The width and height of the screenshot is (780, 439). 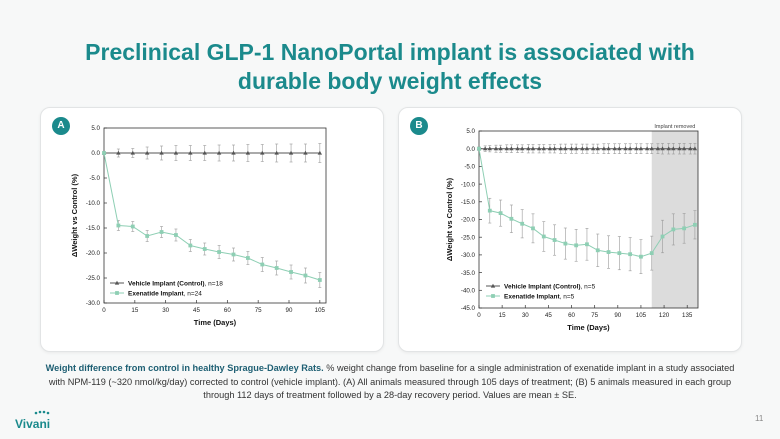 I want to click on y-tick-label: 0.0, so click(x=470, y=149).